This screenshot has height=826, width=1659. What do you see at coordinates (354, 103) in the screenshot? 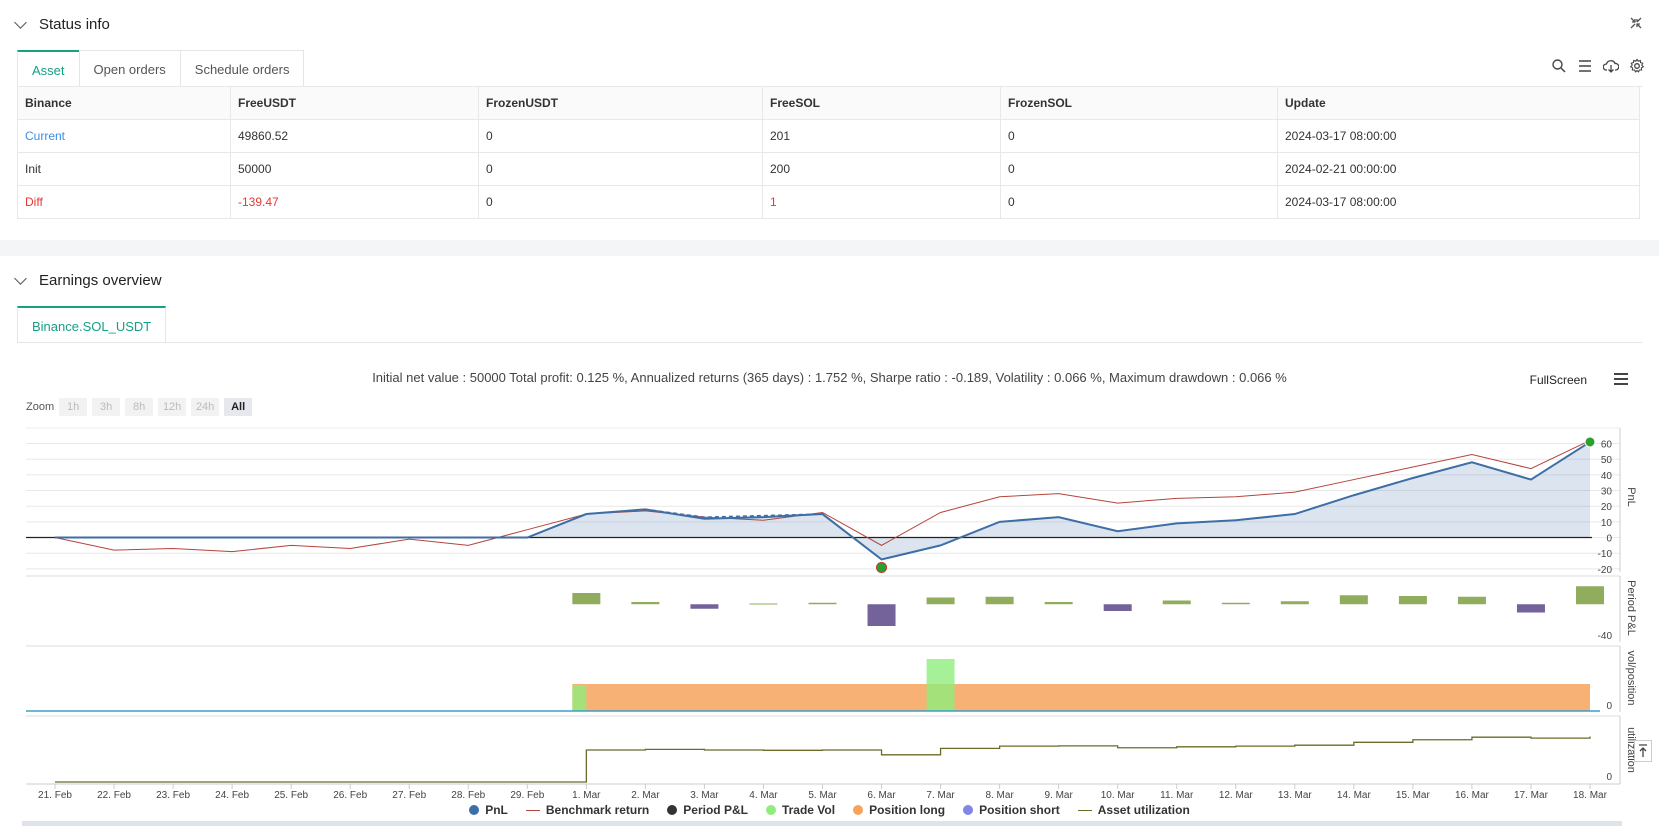
I see `column-header: FreeUSDT` at bounding box center [354, 103].